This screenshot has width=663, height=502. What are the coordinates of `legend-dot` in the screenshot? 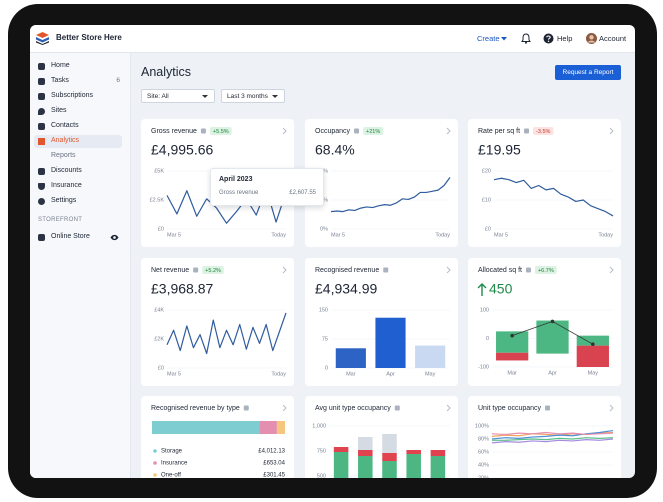 It's located at (155, 475).